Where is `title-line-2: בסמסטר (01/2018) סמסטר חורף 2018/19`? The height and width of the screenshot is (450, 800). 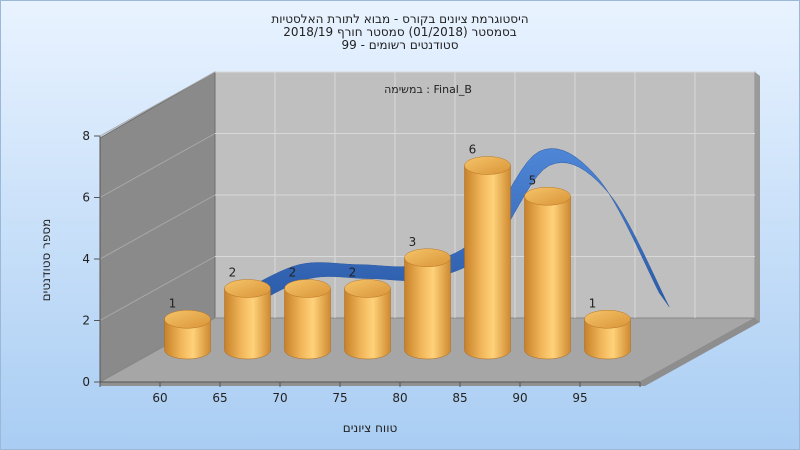 title-line-2: בסמסטר (01/2018) סמסטר חורף 2018/19 is located at coordinates (399, 32).